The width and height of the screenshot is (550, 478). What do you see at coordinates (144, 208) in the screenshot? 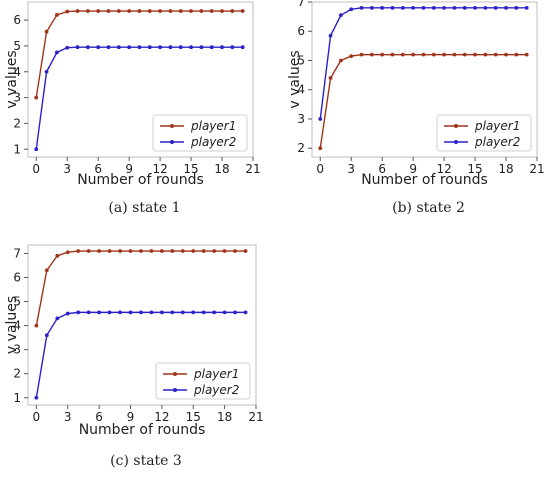
I see `panel-caption: (a) state 1` at bounding box center [144, 208].